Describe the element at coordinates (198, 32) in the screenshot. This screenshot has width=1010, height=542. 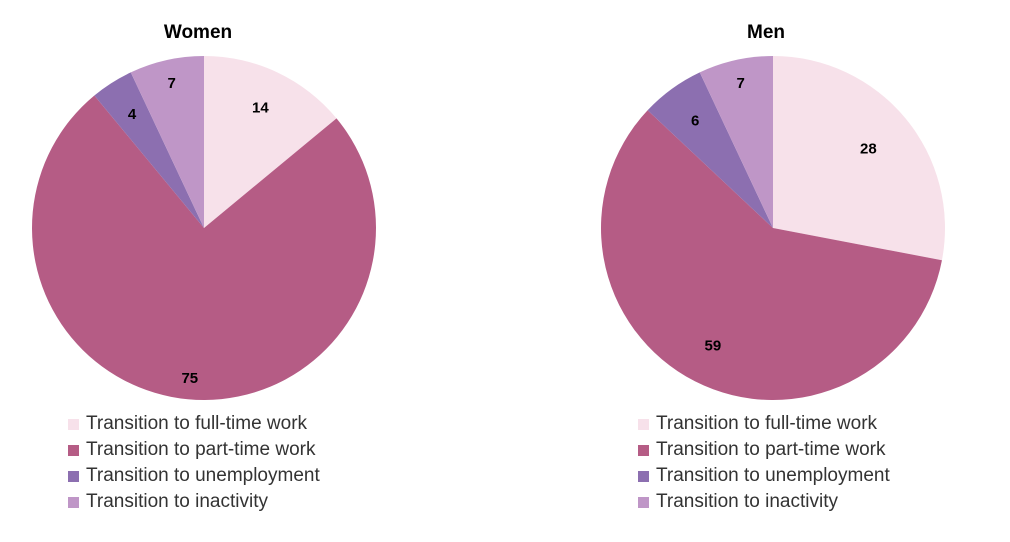
I see `women-chart-title: Women` at that location.